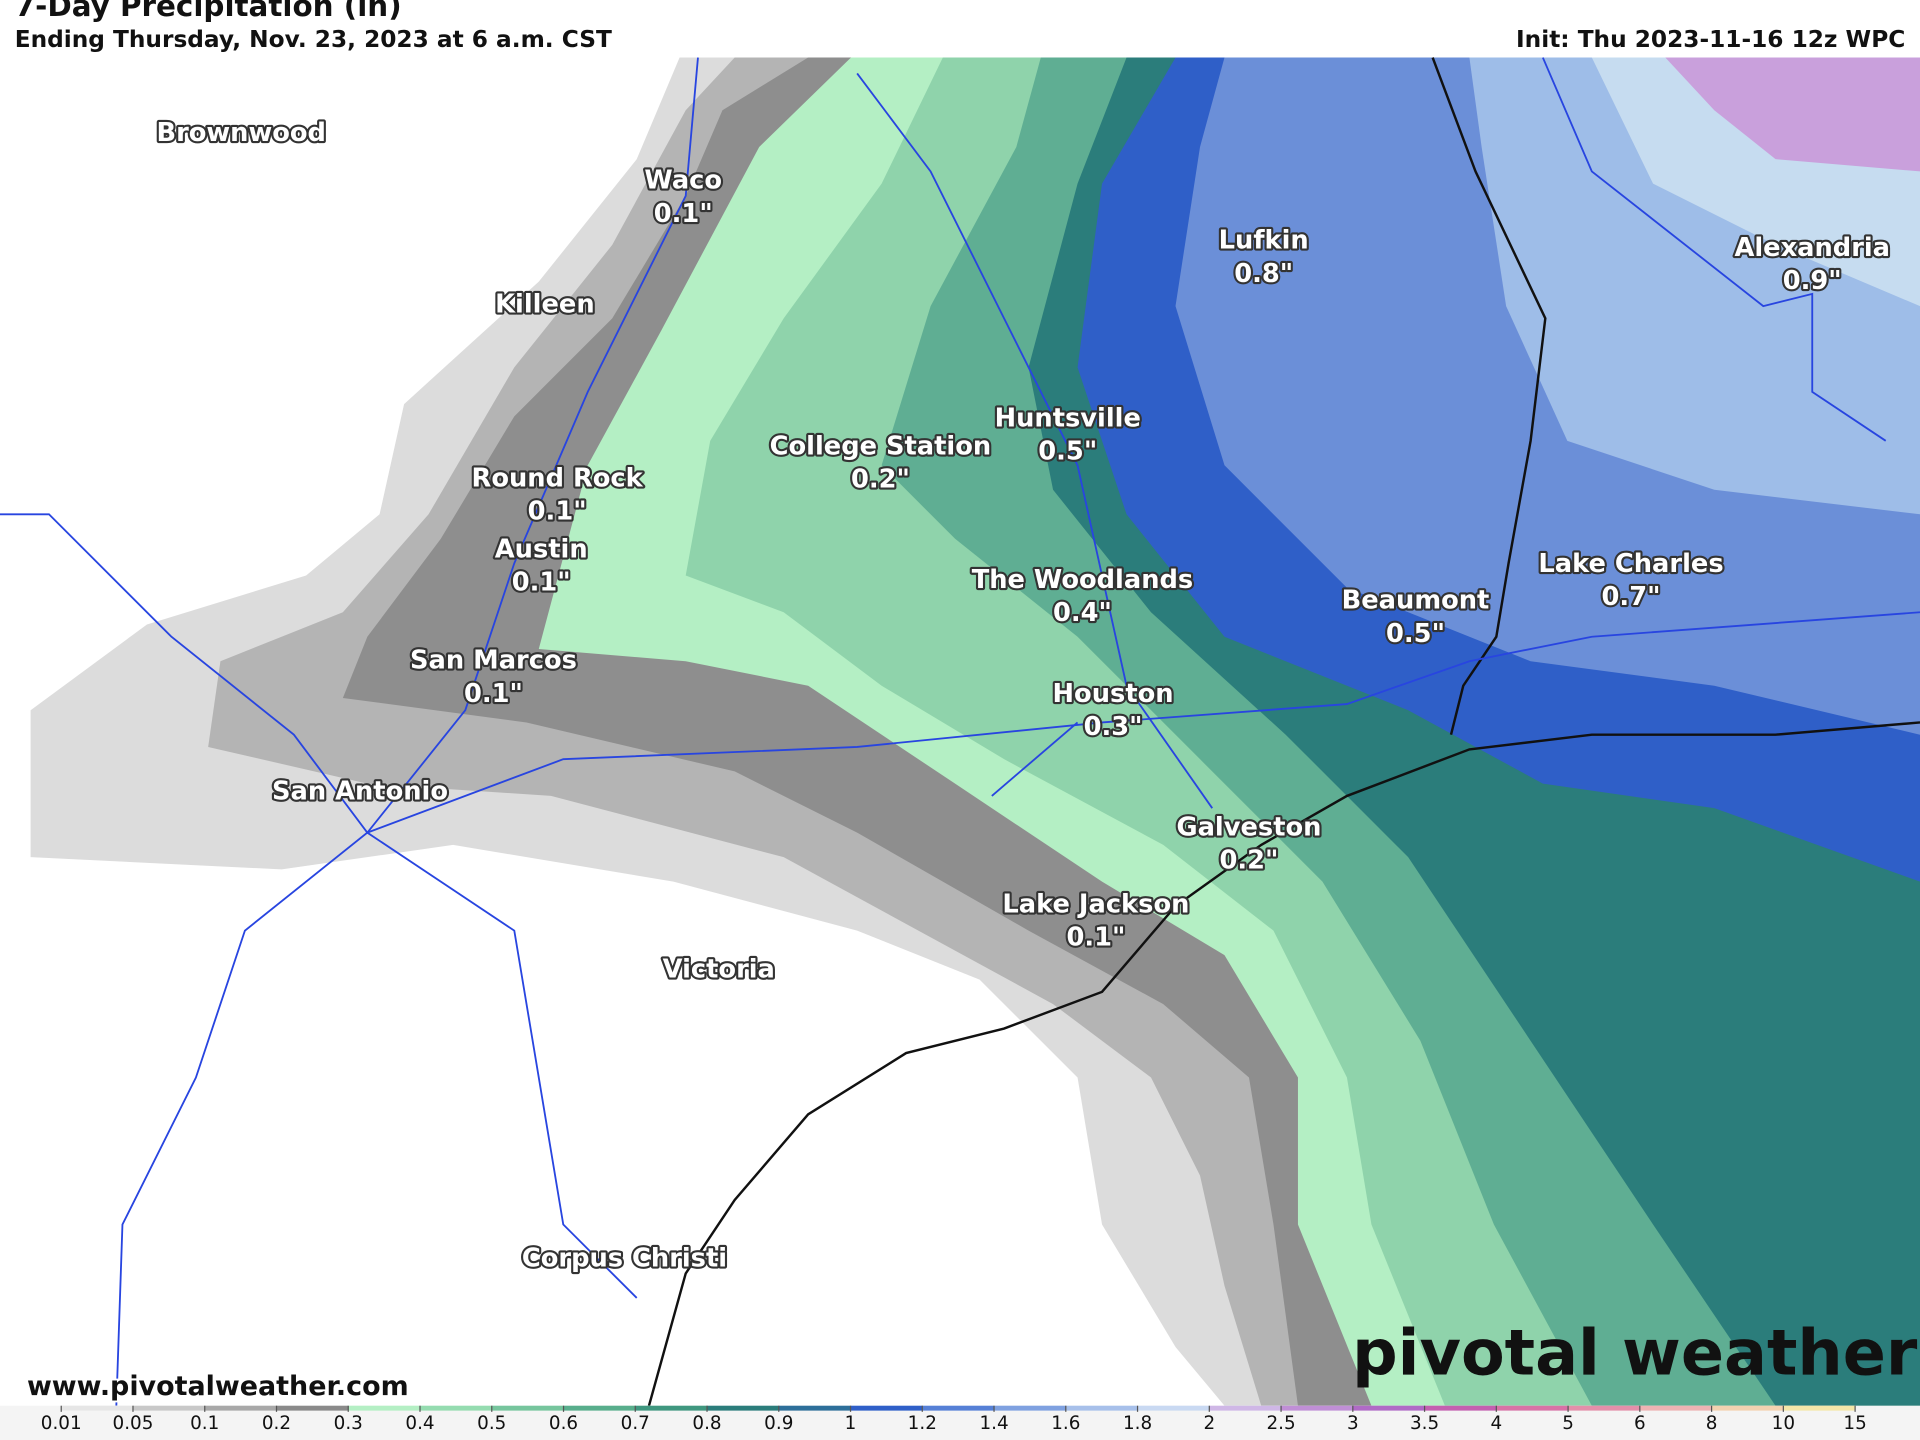  I want to click on city-name: Round Rock, so click(558, 478).